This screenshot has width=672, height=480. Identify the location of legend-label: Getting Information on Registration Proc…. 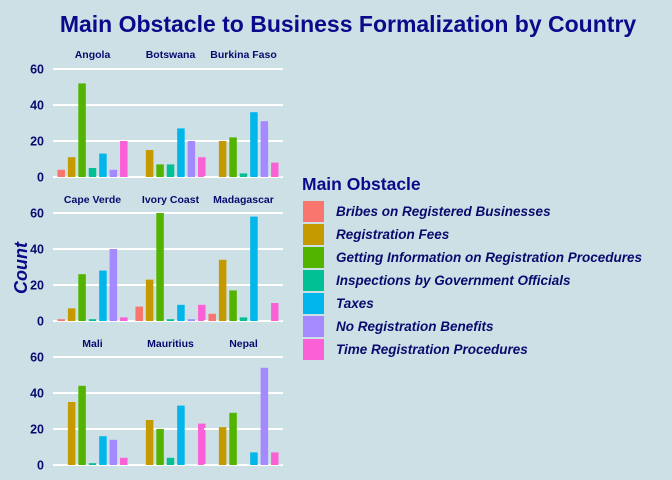
(489, 257).